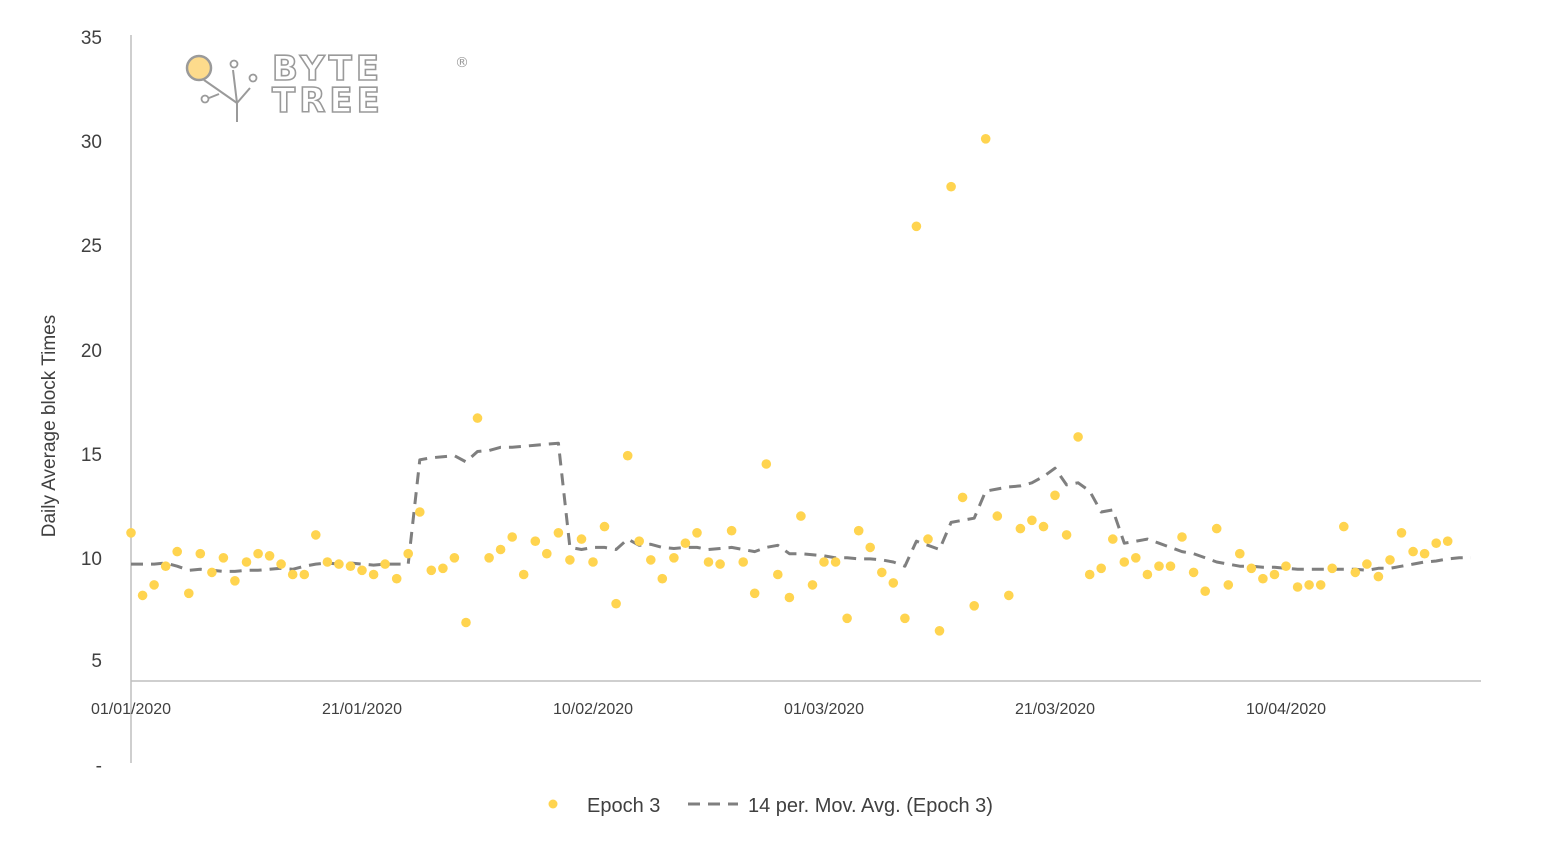  Describe the element at coordinates (593, 709) in the screenshot. I see `x-tick-label: 10/02/2020` at that location.